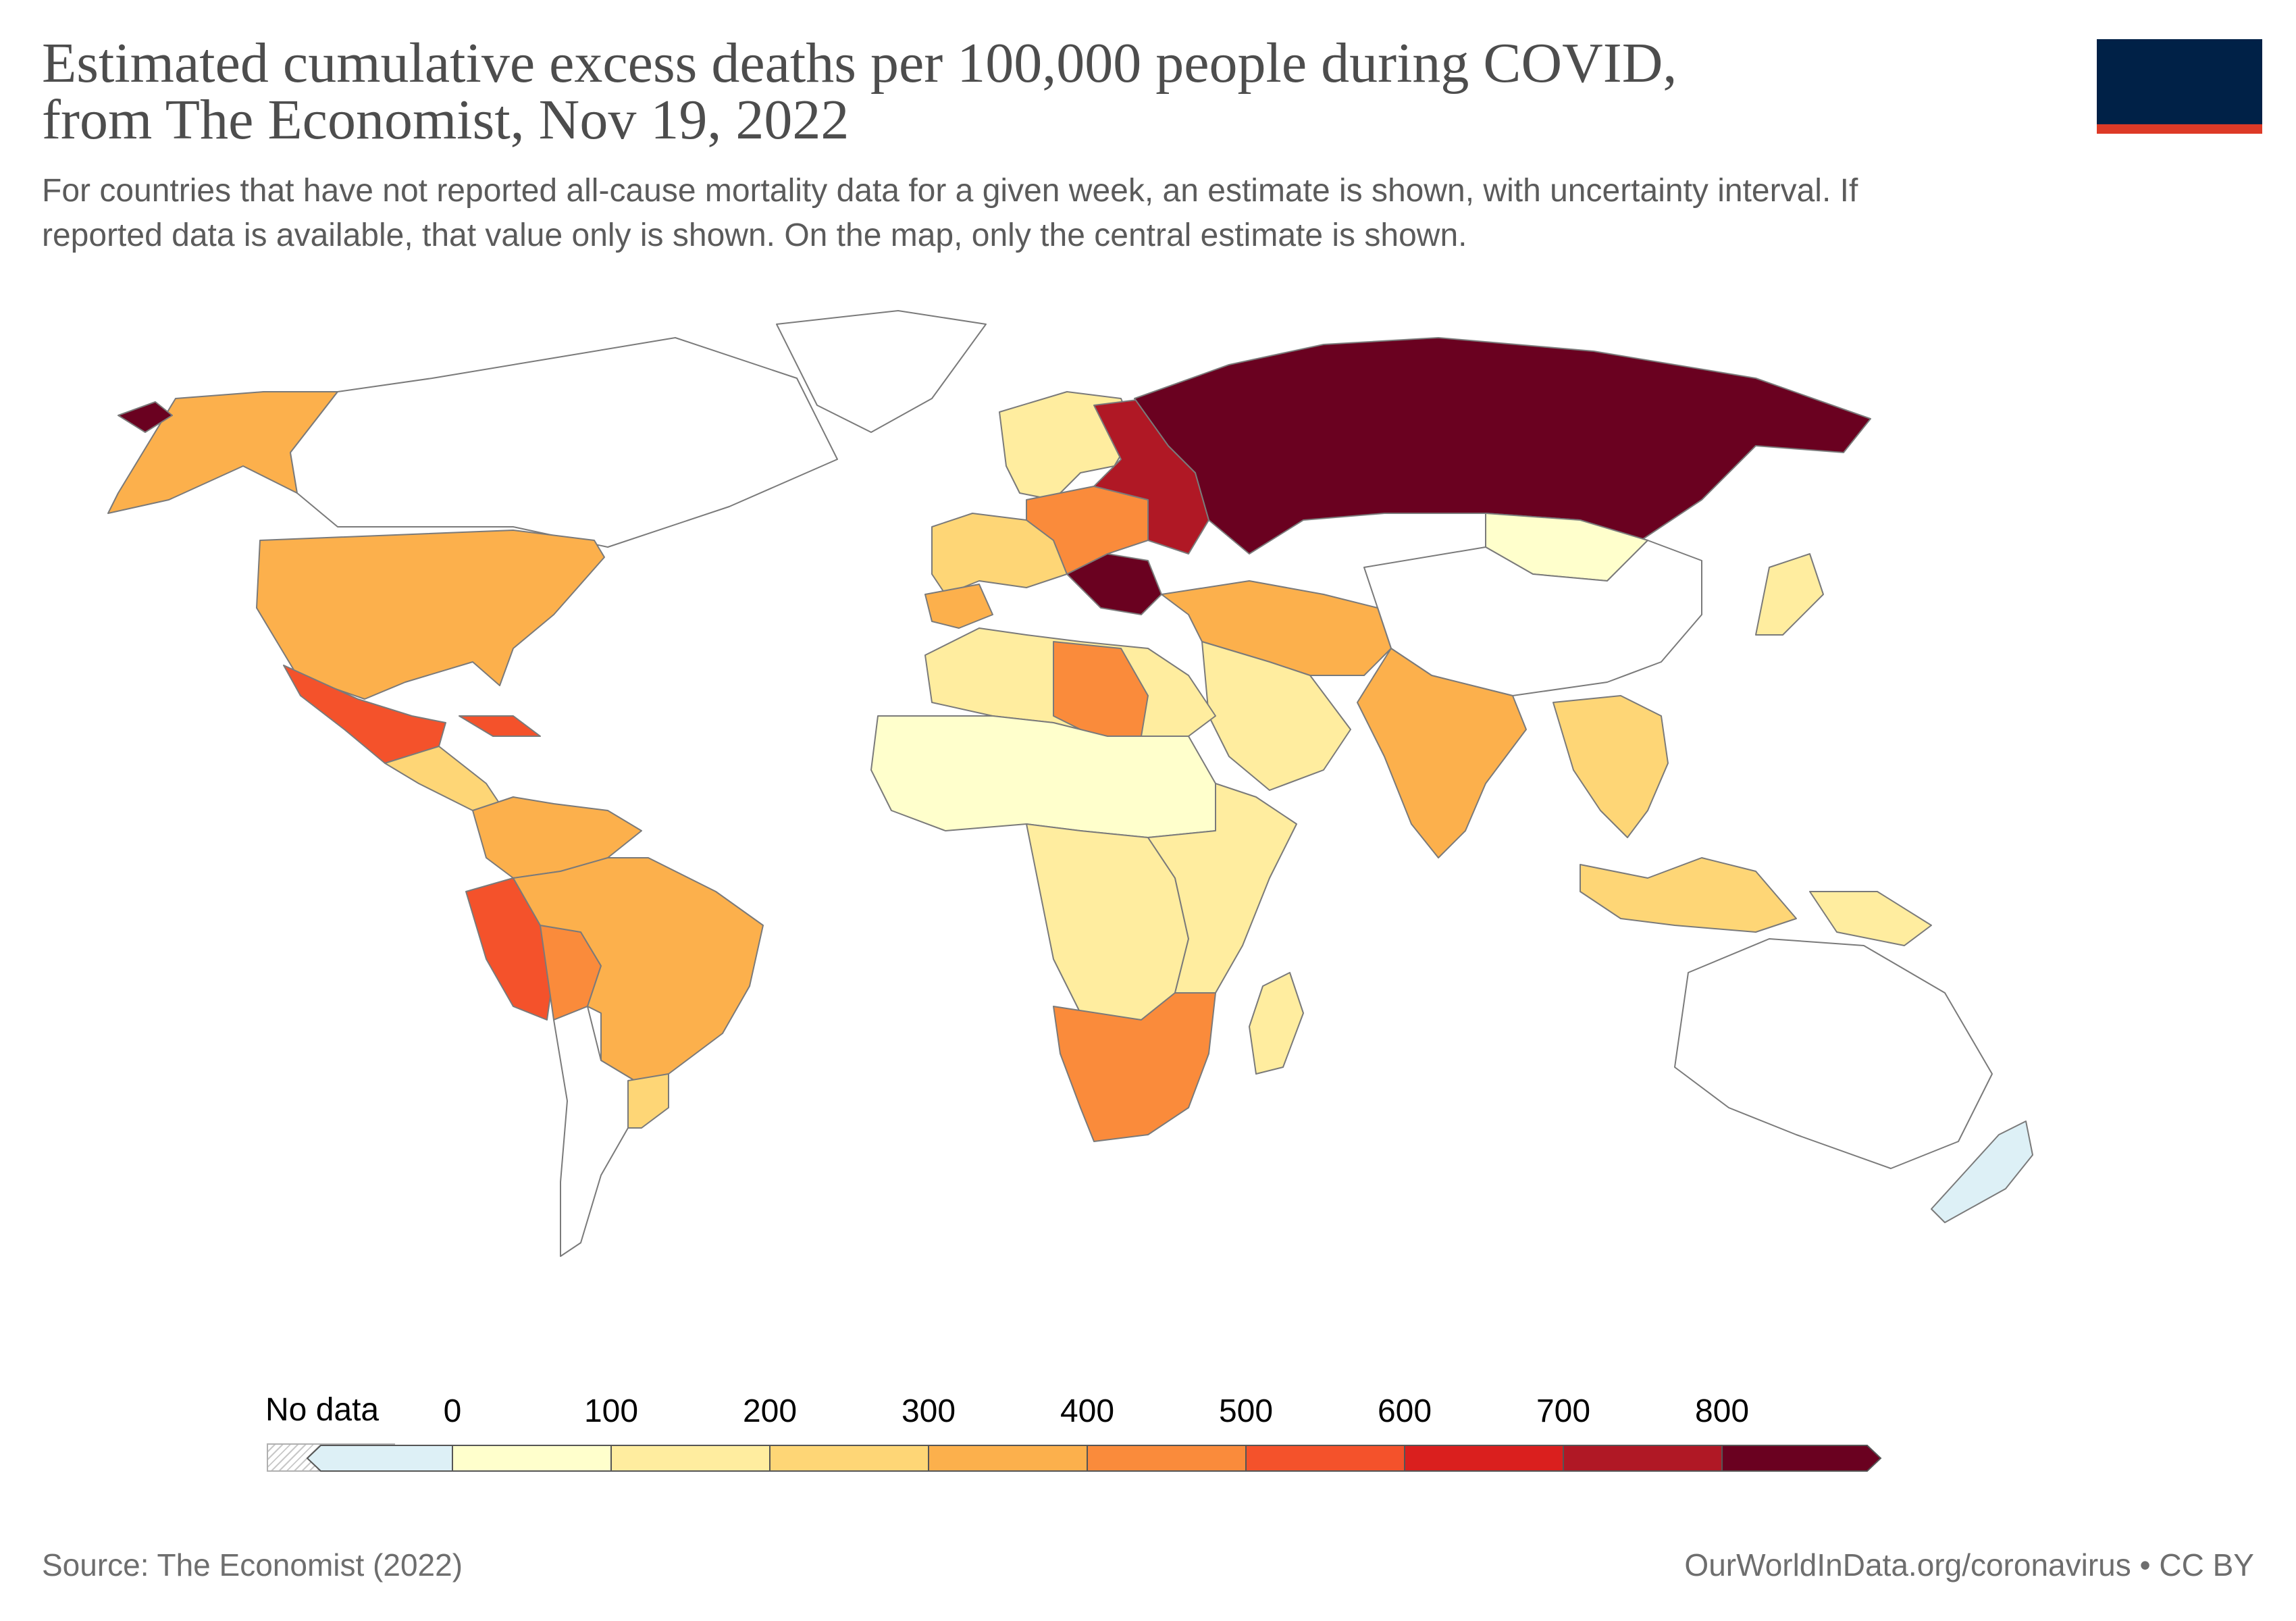  What do you see at coordinates (999, 554) in the screenshot?
I see `region-western-europe` at bounding box center [999, 554].